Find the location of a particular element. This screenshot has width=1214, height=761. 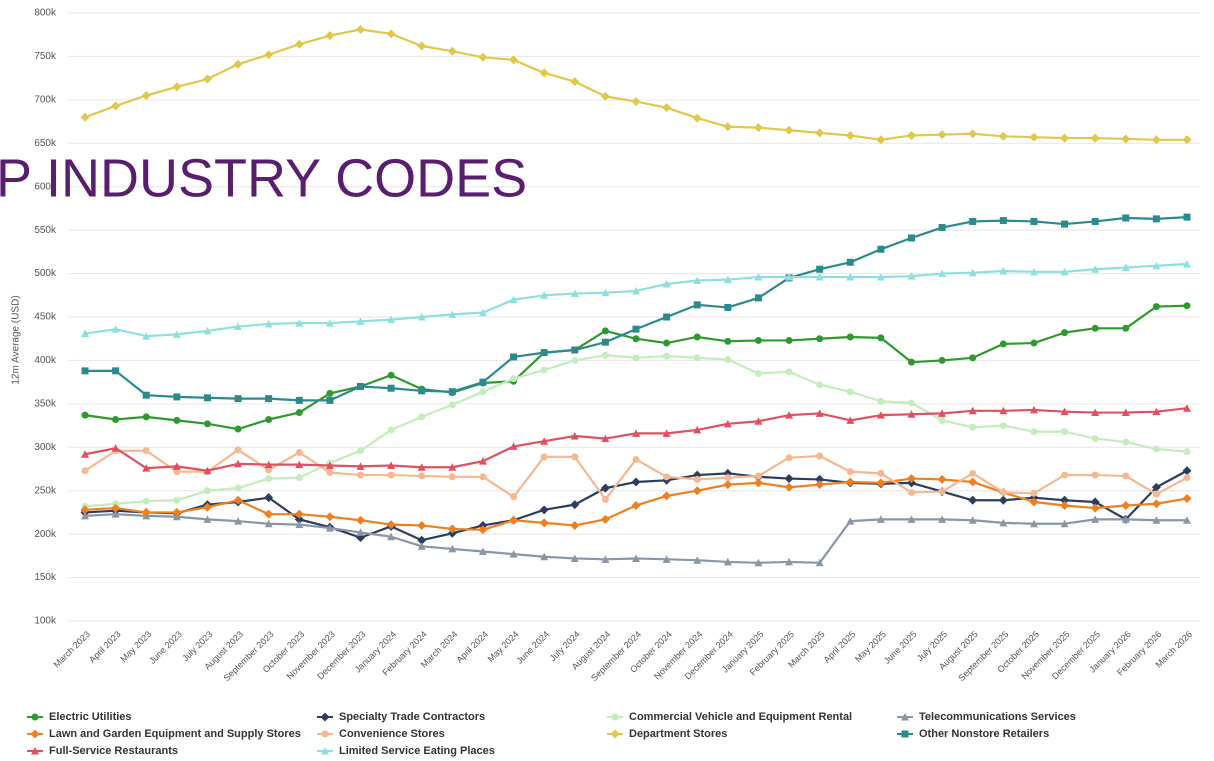

legend-text: Specialty Trade Contractors is located at coordinates (412, 717).